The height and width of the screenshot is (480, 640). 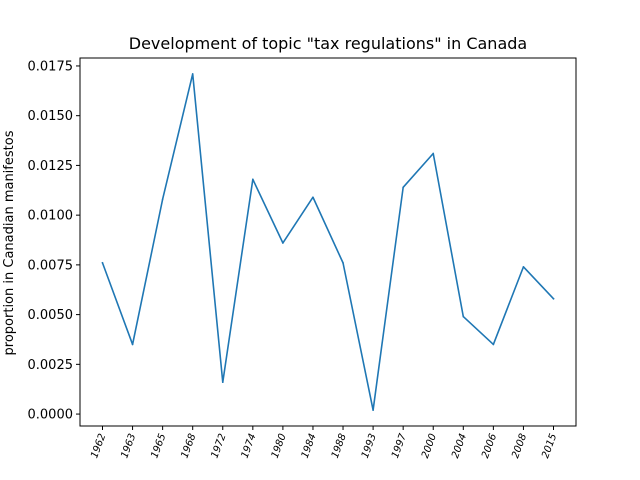 I want to click on x-tick-label: 1988, so click(x=339, y=446).